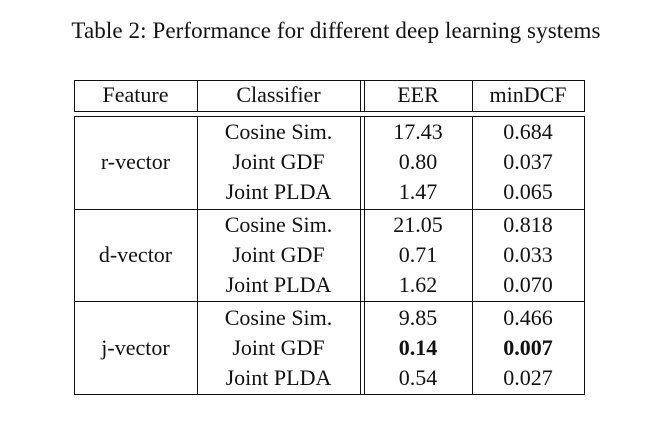  What do you see at coordinates (528, 317) in the screenshot?
I see `table-row-mindcf: 0.466` at bounding box center [528, 317].